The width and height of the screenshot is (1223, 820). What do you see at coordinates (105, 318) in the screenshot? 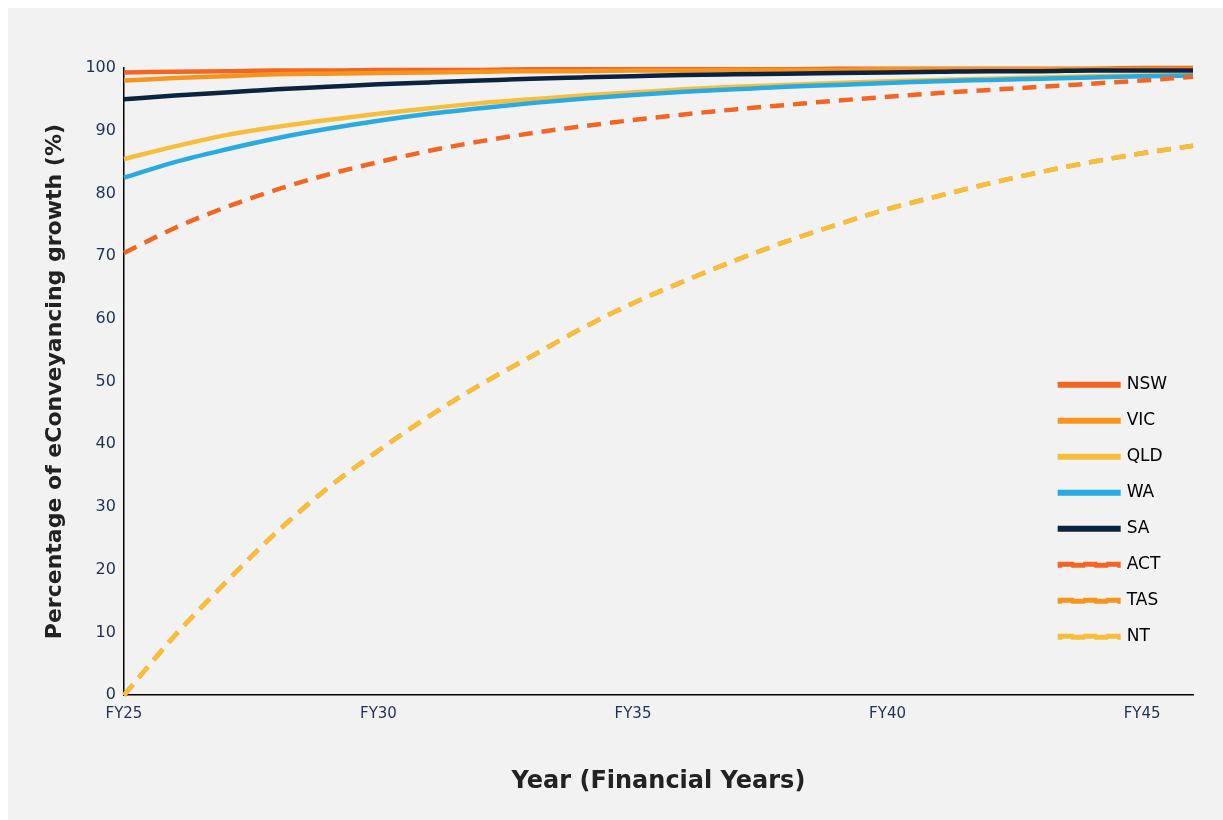
I see `y-tick-label: 60` at bounding box center [105, 318].